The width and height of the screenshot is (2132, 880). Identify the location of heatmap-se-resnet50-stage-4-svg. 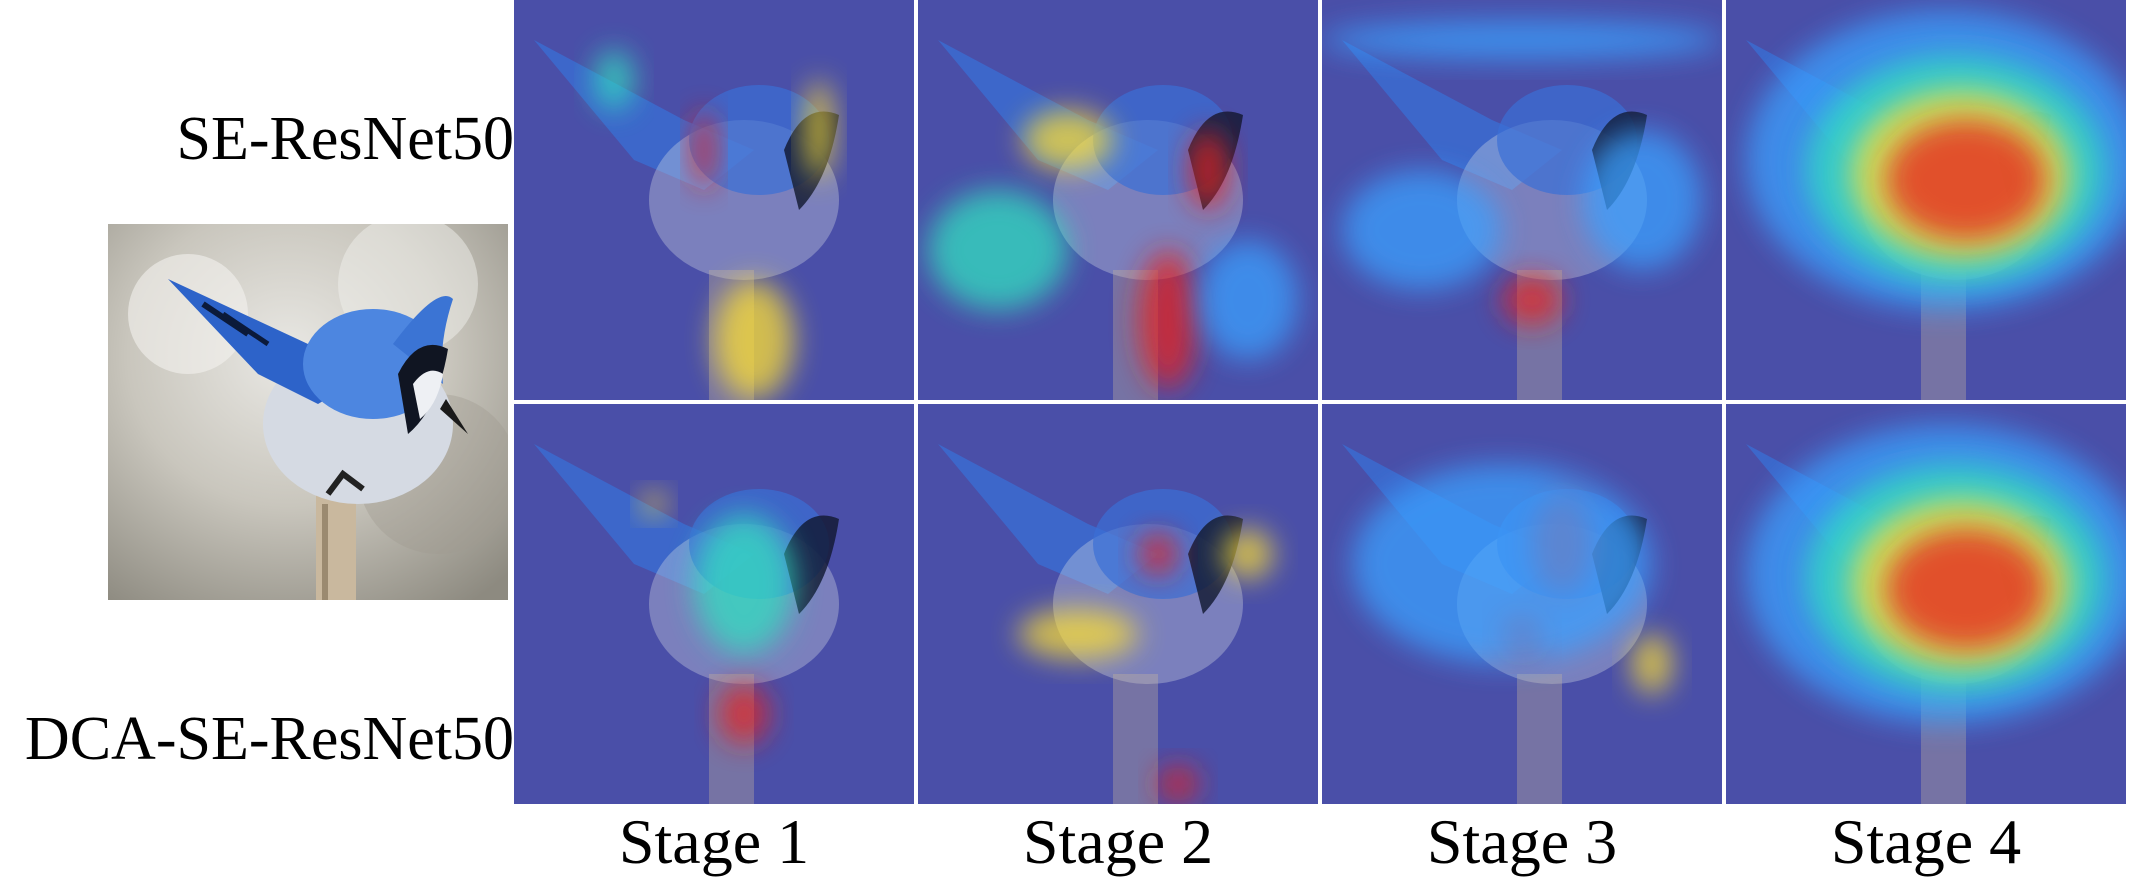
(1926, 200).